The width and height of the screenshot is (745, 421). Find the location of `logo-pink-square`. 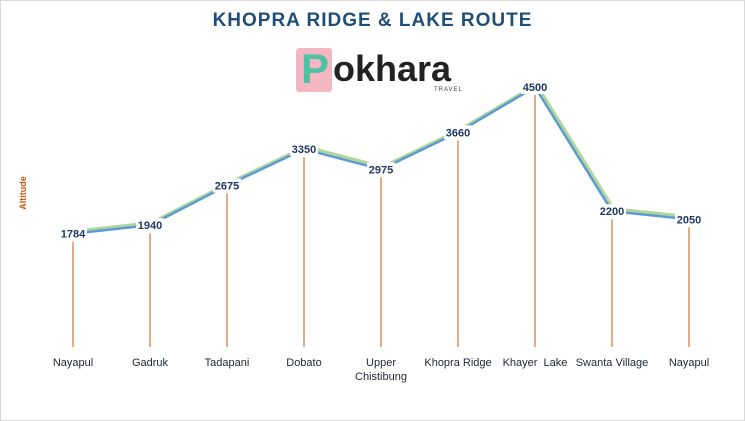

logo-pink-square is located at coordinates (314, 70).